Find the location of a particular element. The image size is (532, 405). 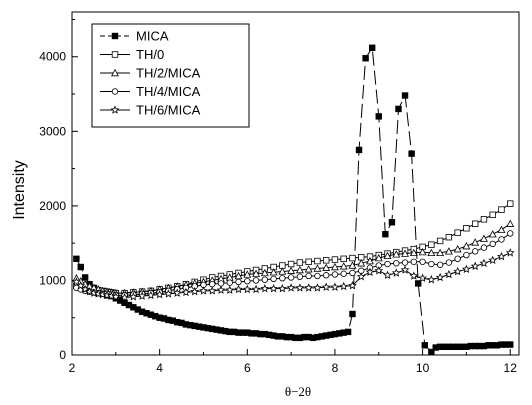

legend-item-th-0: TH/0 is located at coordinates (132, 54).